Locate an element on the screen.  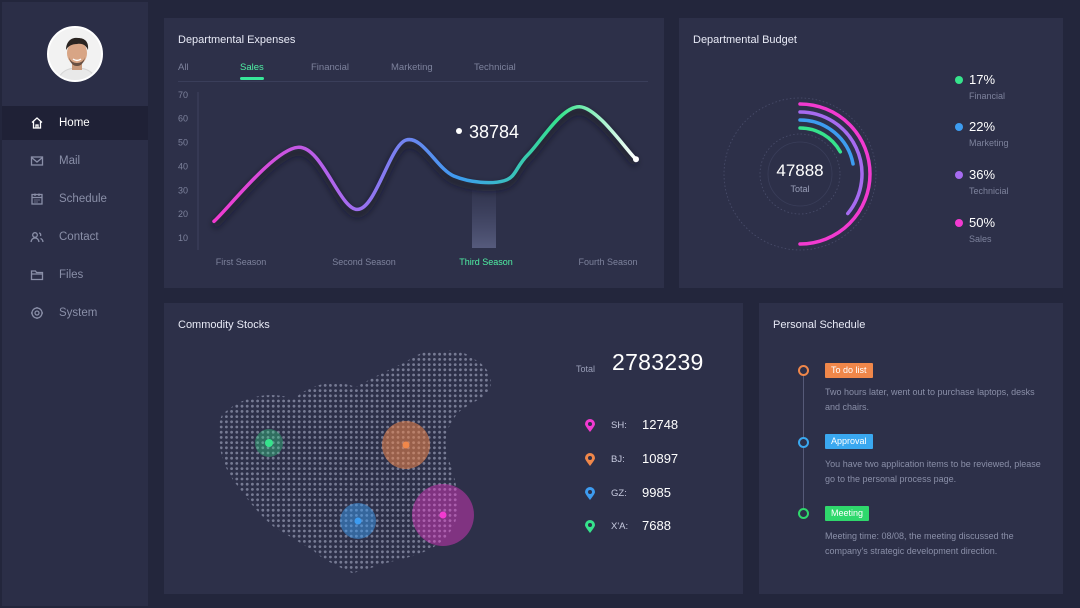
marker-gz is located at coordinates (358, 521).